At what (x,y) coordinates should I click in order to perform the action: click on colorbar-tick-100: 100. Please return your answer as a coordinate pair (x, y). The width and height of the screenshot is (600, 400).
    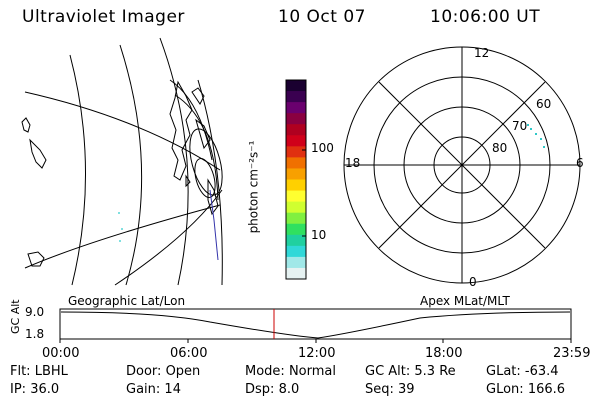
    Looking at the image, I should click on (322, 148).